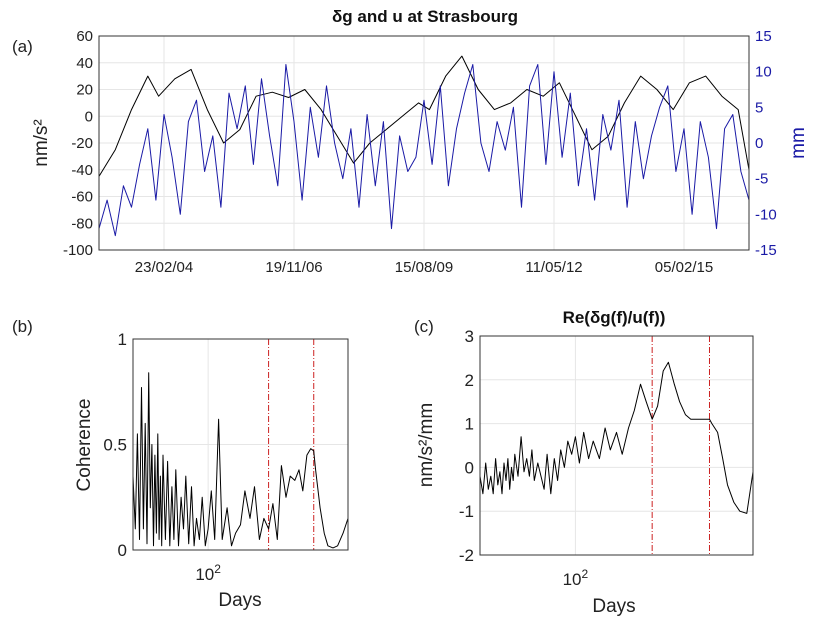  What do you see at coordinates (78, 250) in the screenshot?
I see `panel-a-ytick-label: -100` at bounding box center [78, 250].